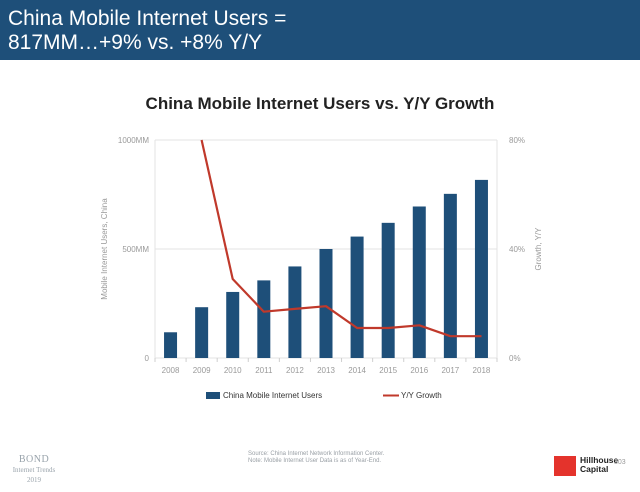 The image size is (640, 492). I want to click on chart-legend: China Mobile Internet Users Y/Y Growth, so click(324, 395).